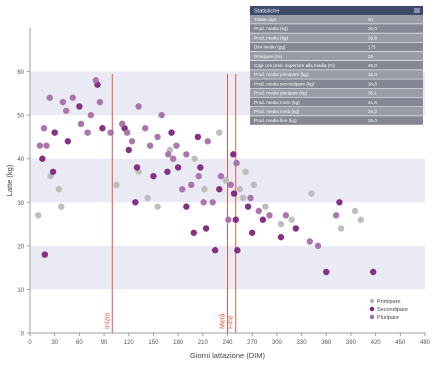 The width and height of the screenshot is (435, 369). I want to click on x-tick-label: 270, so click(252, 343).